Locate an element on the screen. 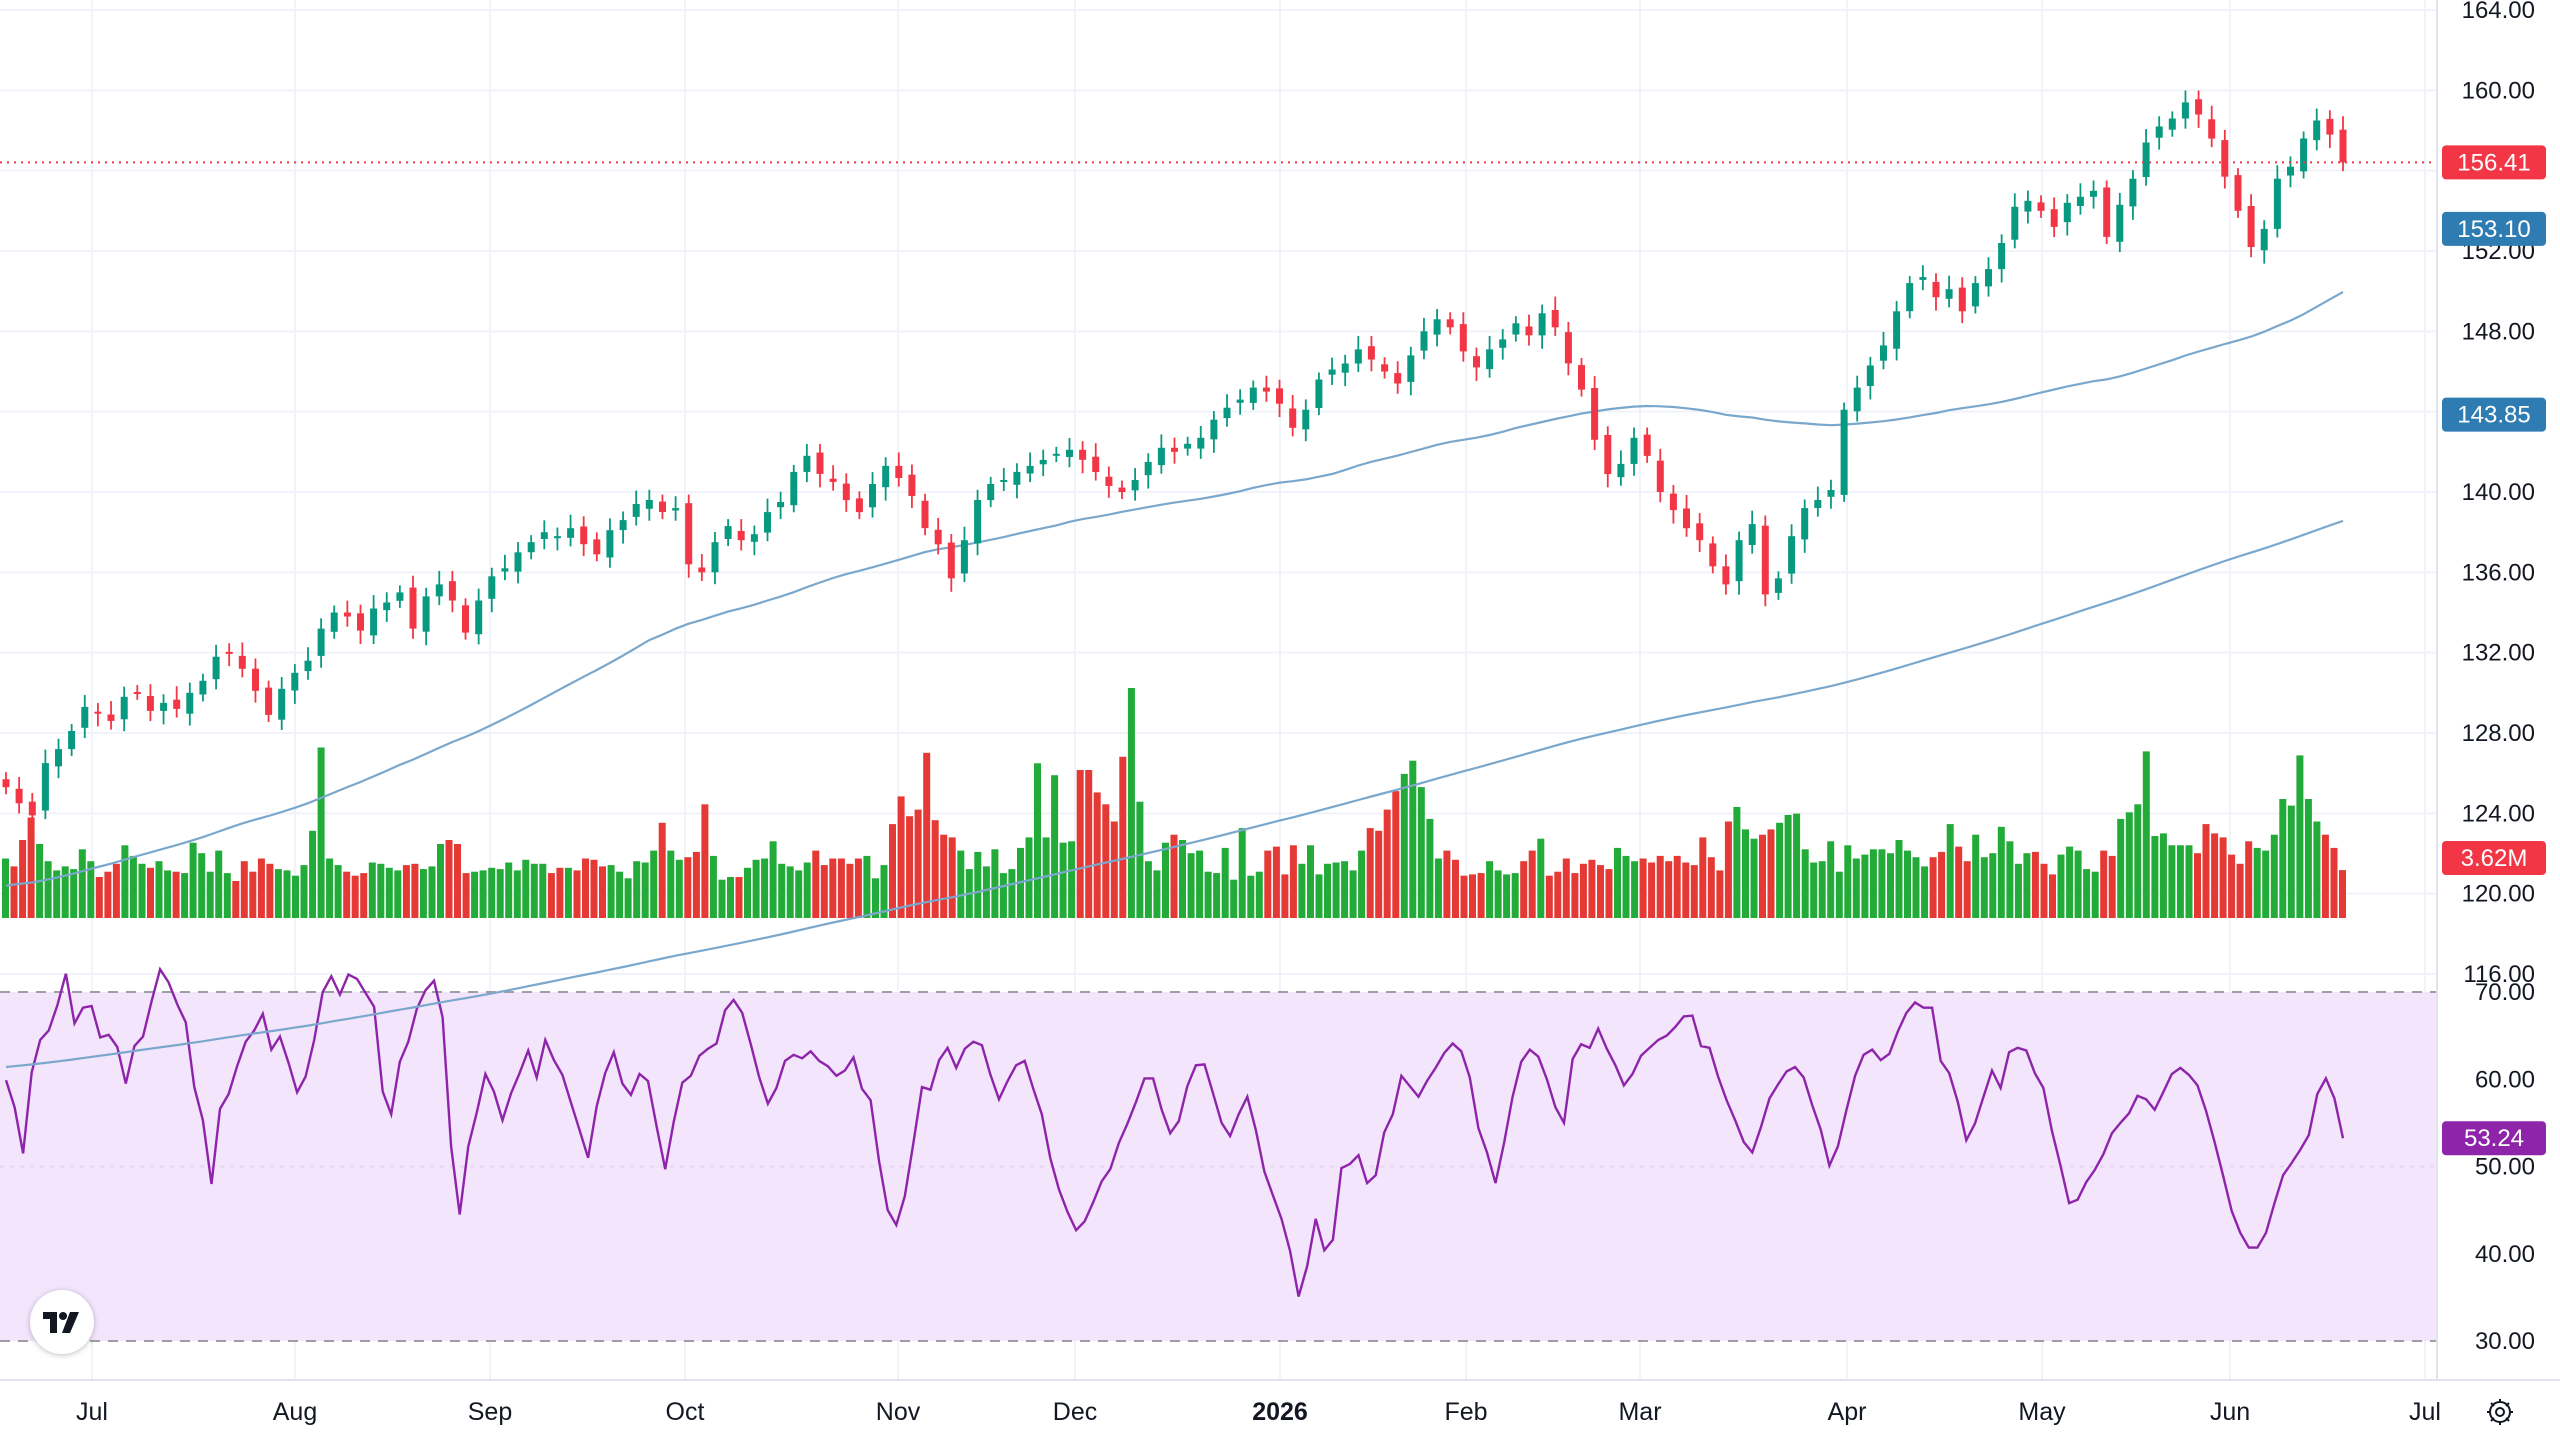 The width and height of the screenshot is (2560, 1440). rsi-tag-bg is located at coordinates (2494, 1138).